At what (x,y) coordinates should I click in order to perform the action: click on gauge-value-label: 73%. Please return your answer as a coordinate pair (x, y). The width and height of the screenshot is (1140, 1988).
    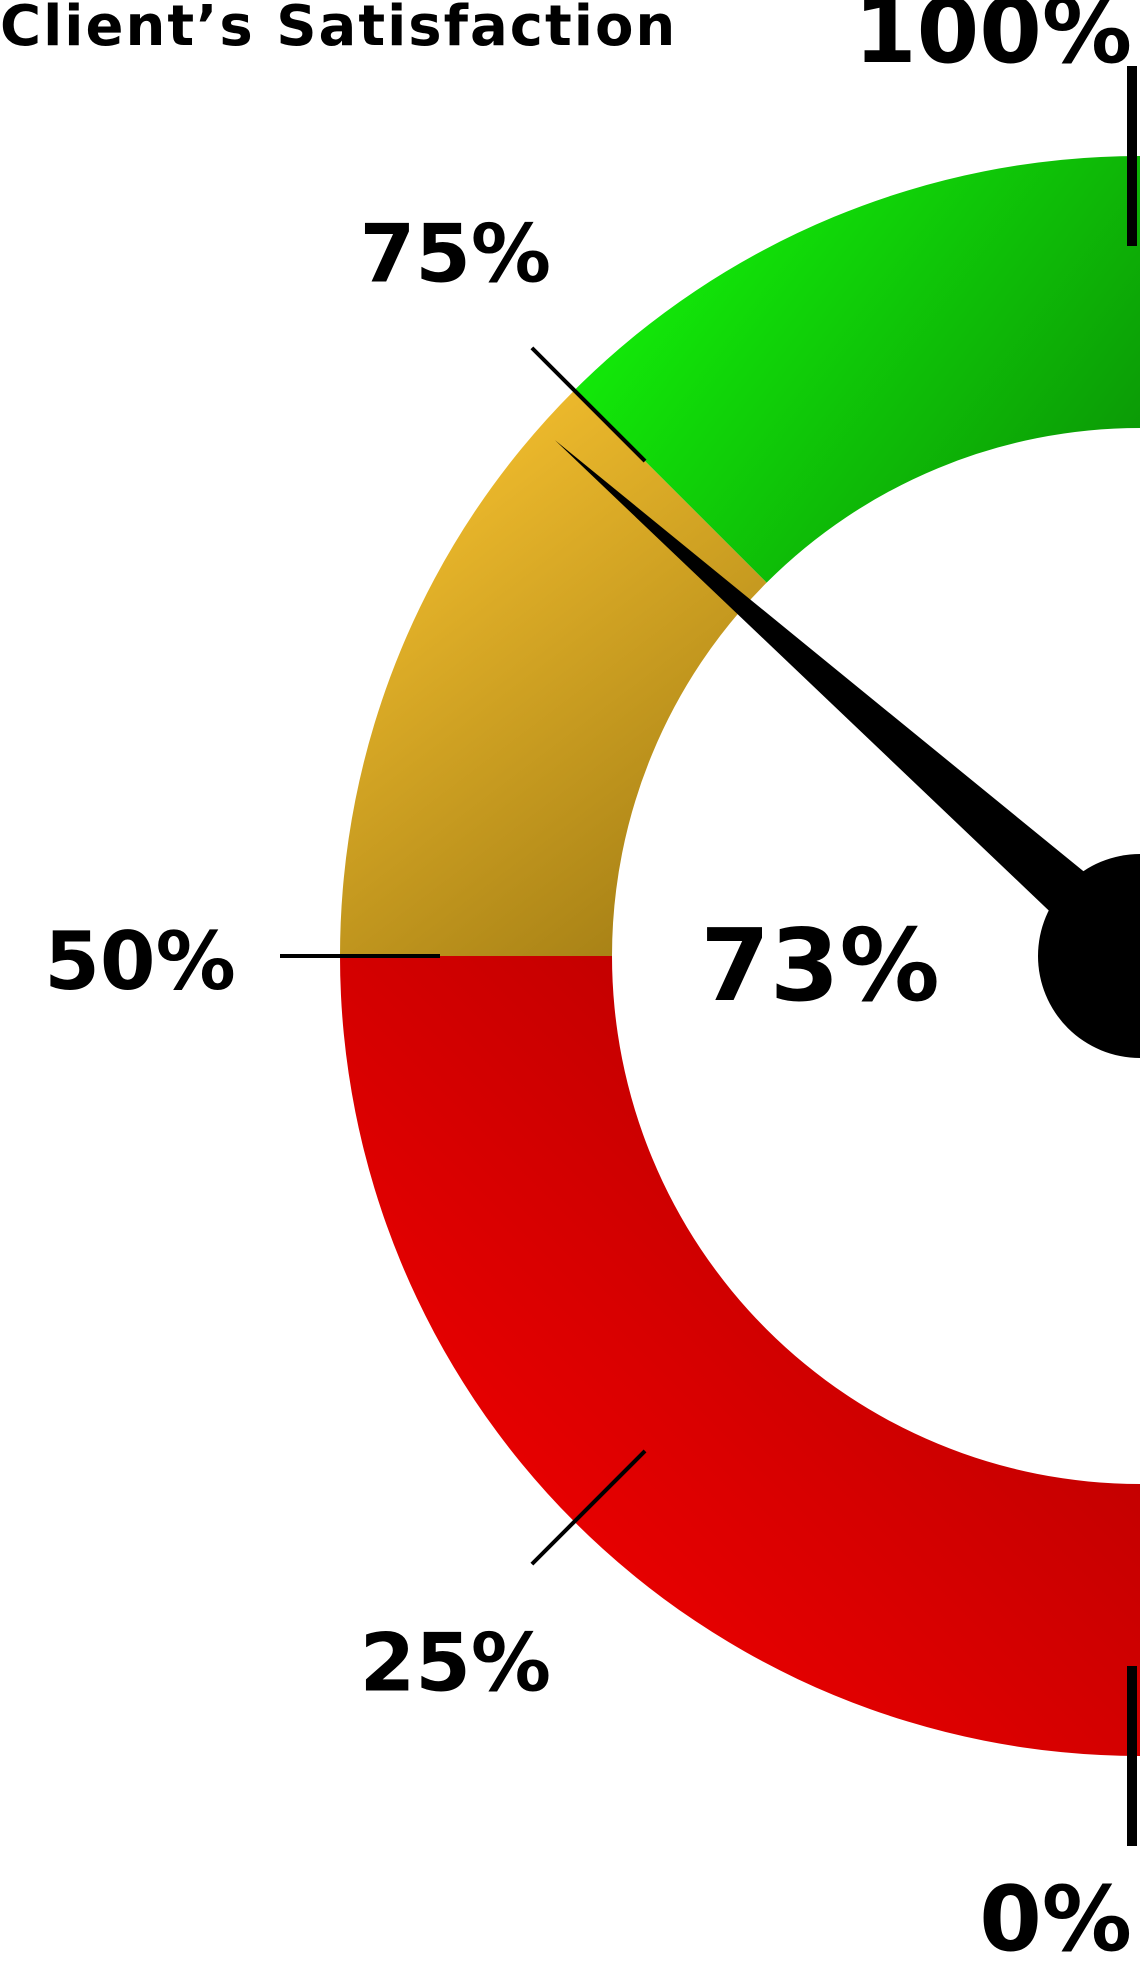
    Looking at the image, I should click on (819, 965).